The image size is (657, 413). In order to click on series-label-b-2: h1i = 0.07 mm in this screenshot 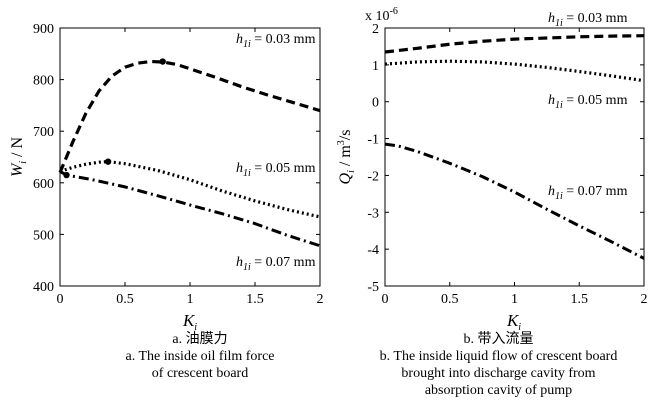, I will do `click(588, 193)`.